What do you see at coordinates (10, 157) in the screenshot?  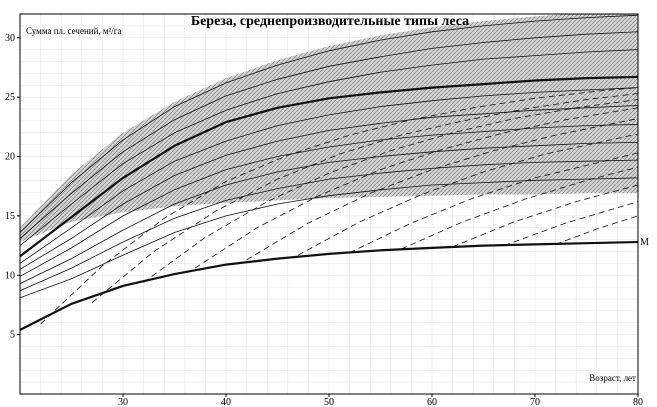 I see `y-tick-label: 20` at bounding box center [10, 157].